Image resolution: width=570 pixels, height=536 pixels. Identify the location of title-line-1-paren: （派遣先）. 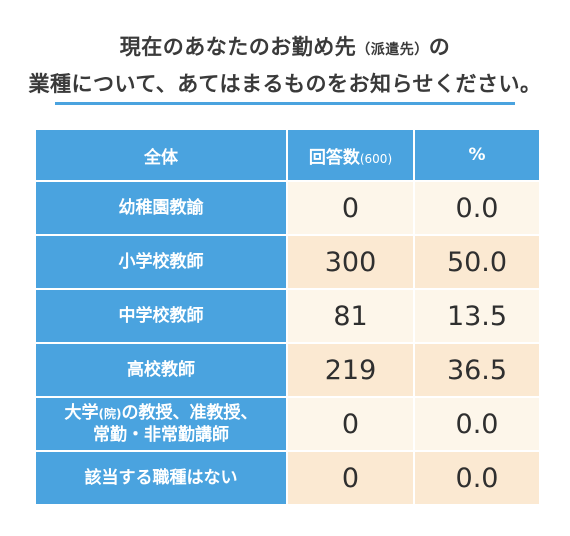
(392, 50).